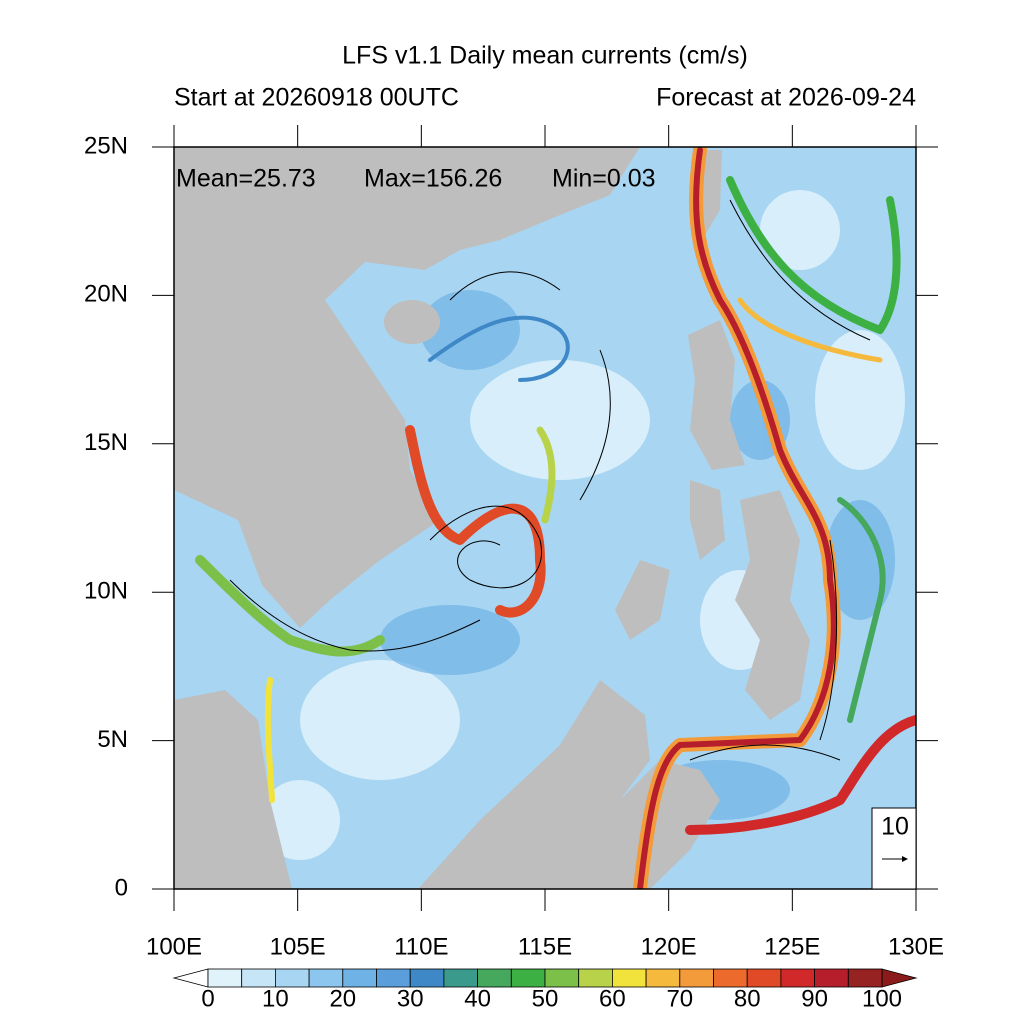 Image resolution: width=1024 pixels, height=1024 pixels. Describe the element at coordinates (905, 859) in the screenshot. I see `reference-vector-head` at that location.